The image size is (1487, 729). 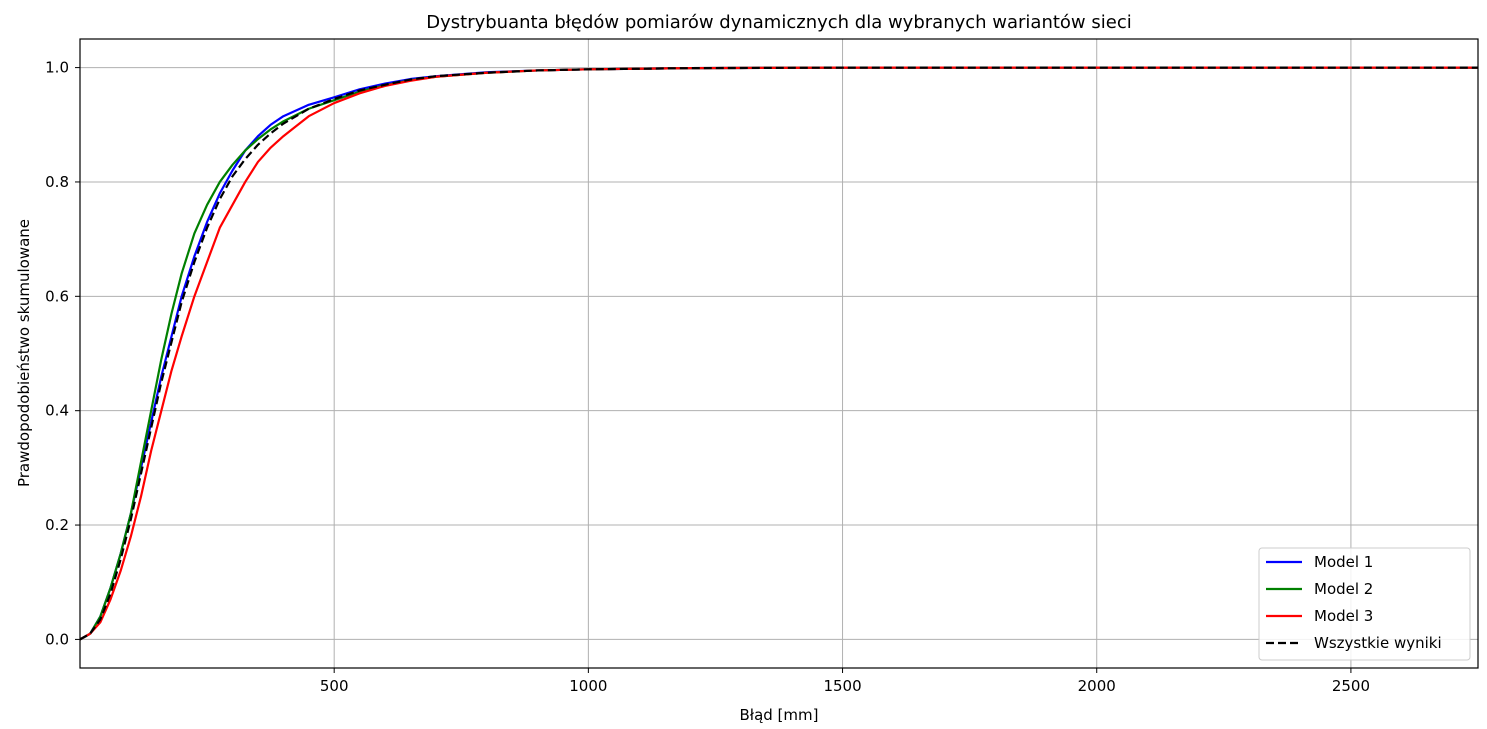 I want to click on legend-label: Model 3, so click(x=1343, y=616).